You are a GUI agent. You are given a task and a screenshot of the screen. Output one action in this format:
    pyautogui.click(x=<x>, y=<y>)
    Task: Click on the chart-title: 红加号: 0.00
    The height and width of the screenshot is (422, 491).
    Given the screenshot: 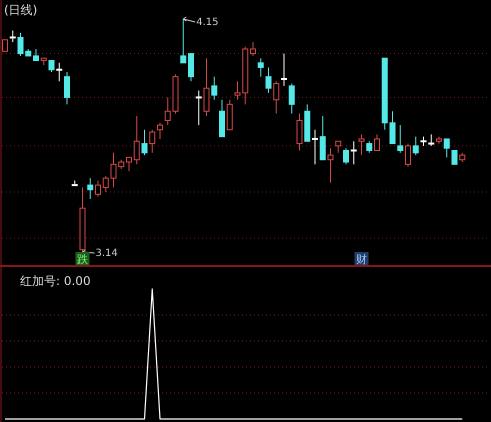 What is the action you would take?
    pyautogui.click(x=55, y=281)
    